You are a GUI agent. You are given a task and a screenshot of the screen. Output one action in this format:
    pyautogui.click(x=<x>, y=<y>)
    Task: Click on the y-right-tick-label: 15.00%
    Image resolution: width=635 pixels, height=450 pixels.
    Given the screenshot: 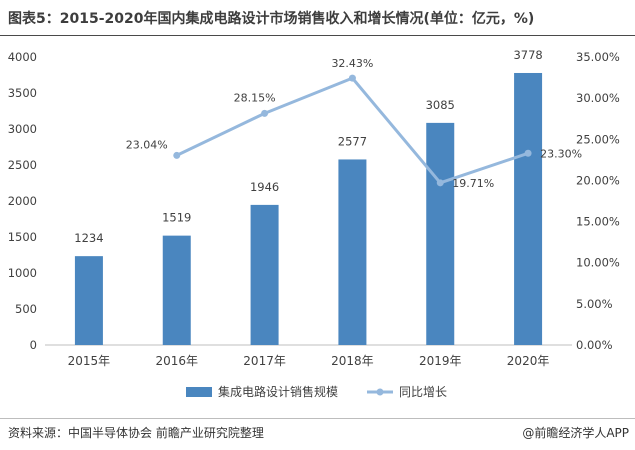 What is the action you would take?
    pyautogui.click(x=598, y=222)
    